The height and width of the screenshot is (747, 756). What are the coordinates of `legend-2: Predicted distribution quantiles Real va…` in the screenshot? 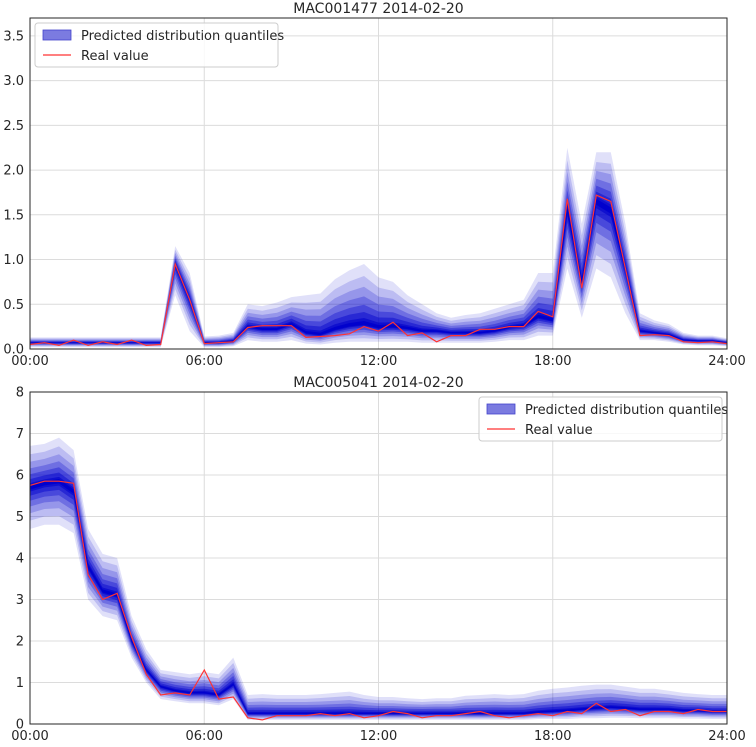 It's located at (603, 419).